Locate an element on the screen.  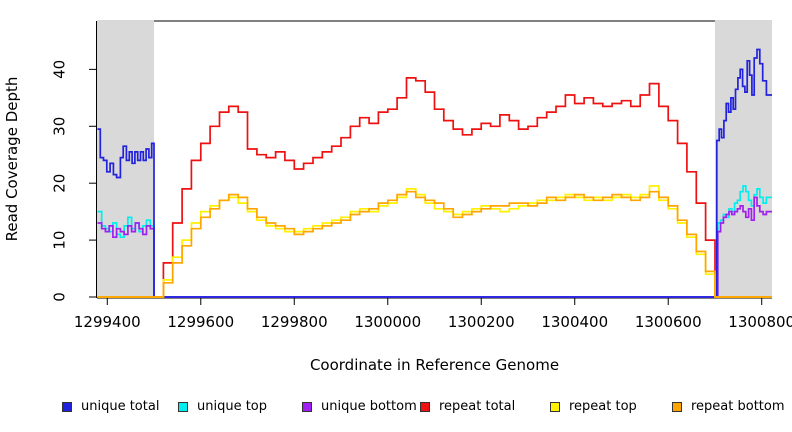
y-axis-tick-label: 0 is located at coordinates (60, 297).